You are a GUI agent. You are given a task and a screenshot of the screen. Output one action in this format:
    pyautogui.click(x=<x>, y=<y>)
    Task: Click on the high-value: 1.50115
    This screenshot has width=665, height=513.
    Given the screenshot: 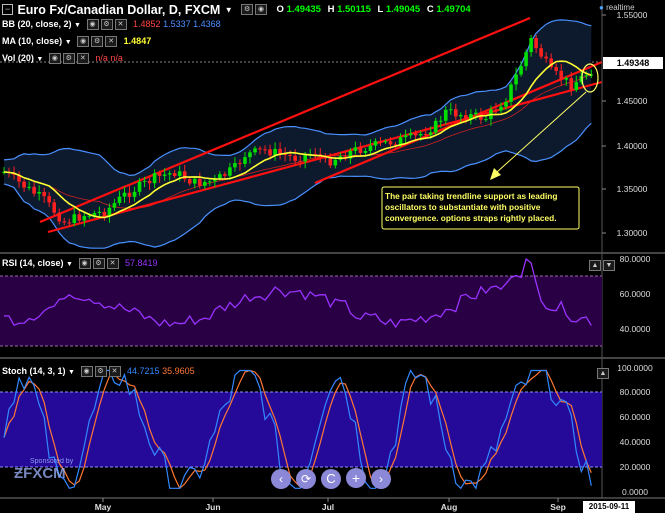 What is the action you would take?
    pyautogui.click(x=354, y=10)
    